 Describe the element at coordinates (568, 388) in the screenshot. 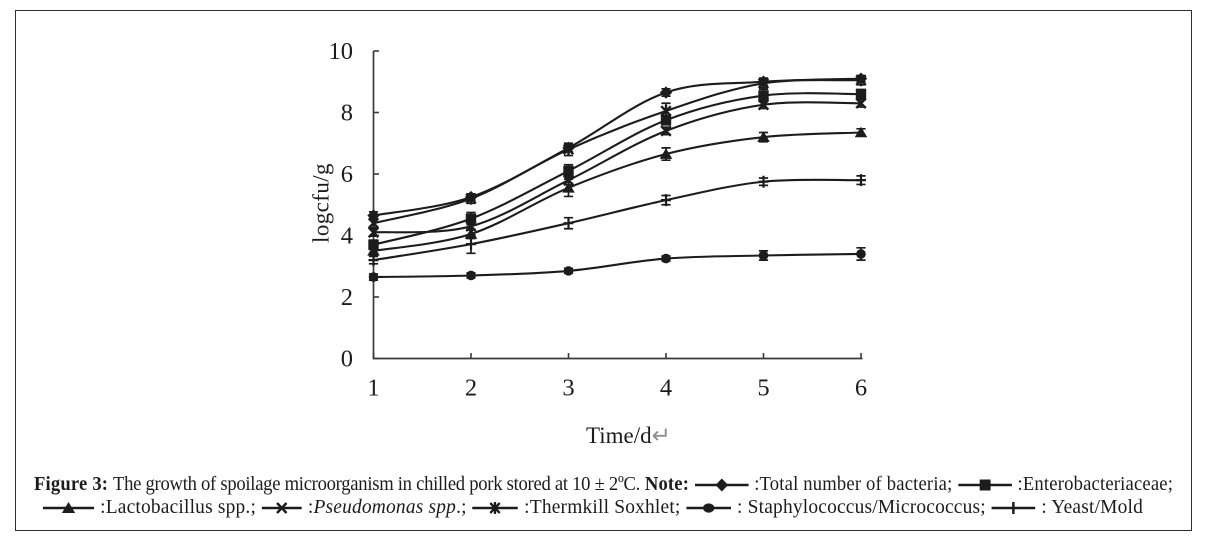

I see `svg-text: 3` at that location.